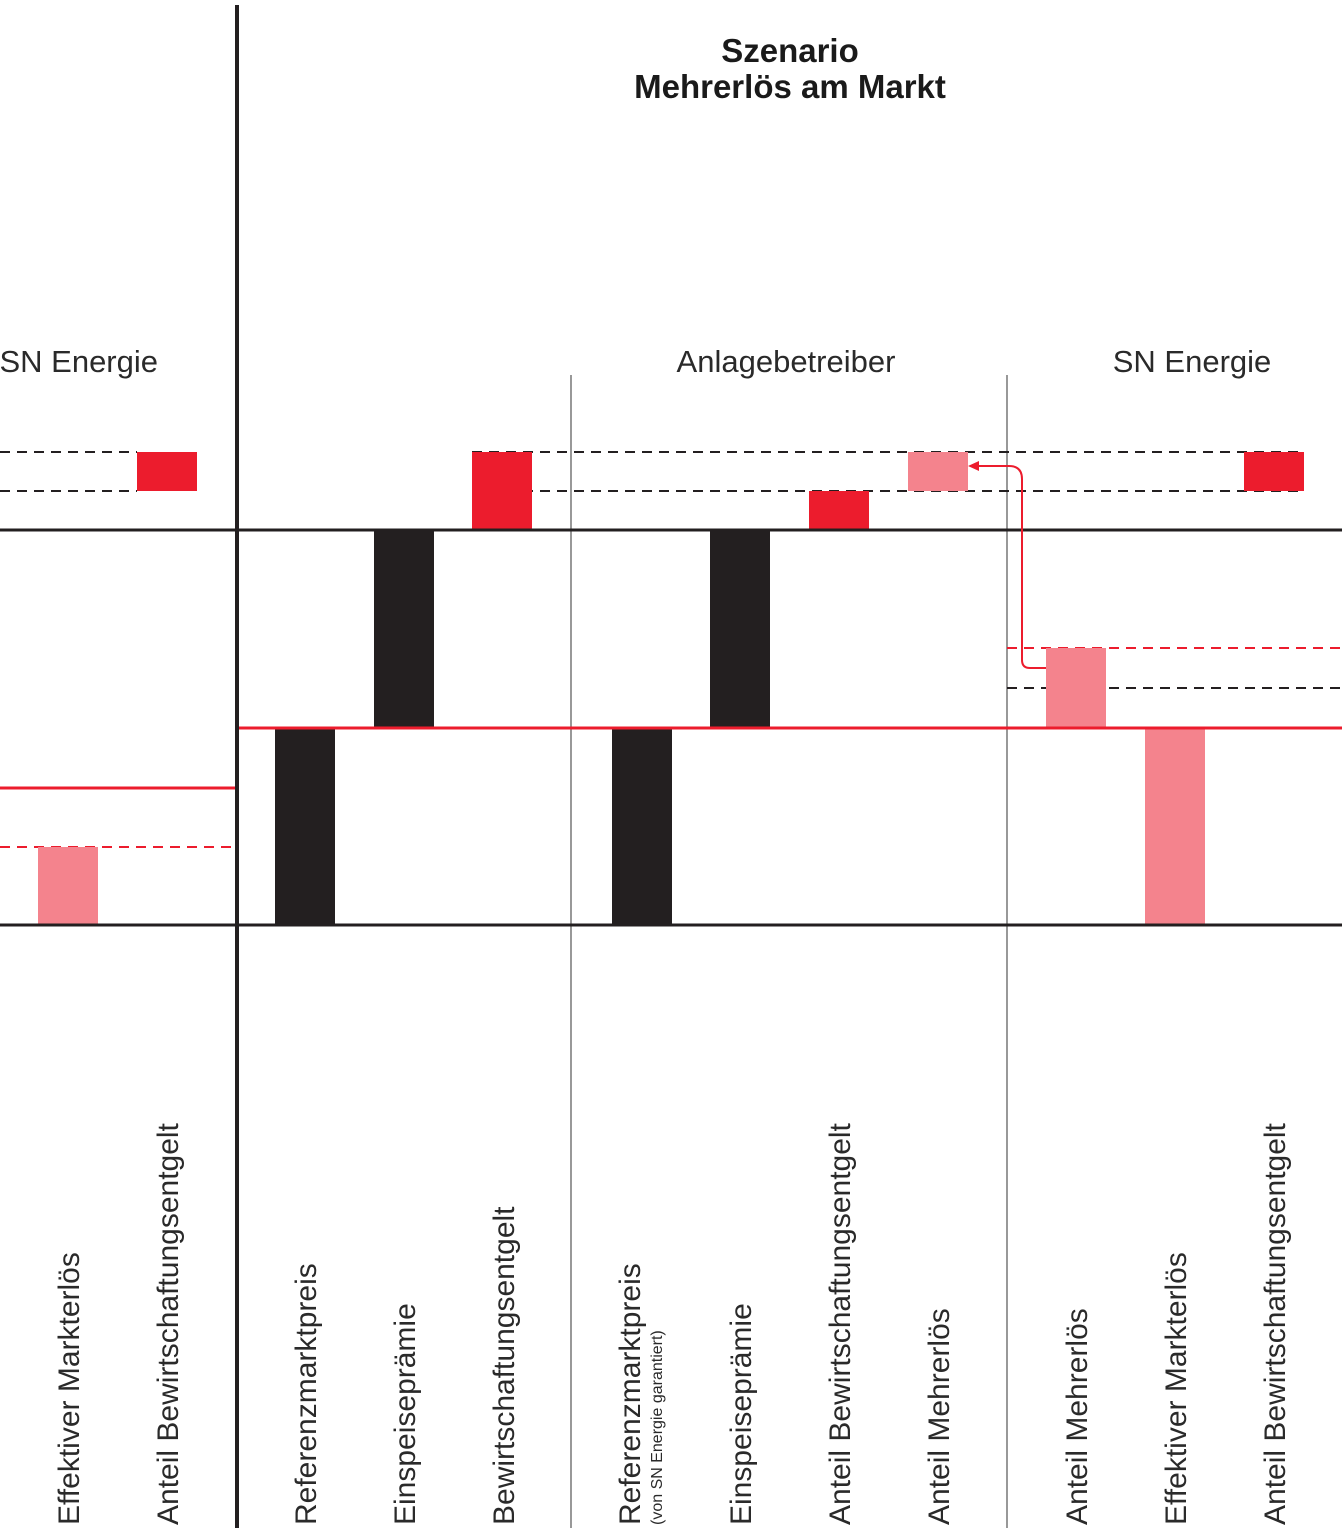 The width and height of the screenshot is (1342, 1535). Describe the element at coordinates (657, 1427) in the screenshot. I see `sublabel-ab-referenzmarktpreis: (von SN Energie garantiert)` at that location.